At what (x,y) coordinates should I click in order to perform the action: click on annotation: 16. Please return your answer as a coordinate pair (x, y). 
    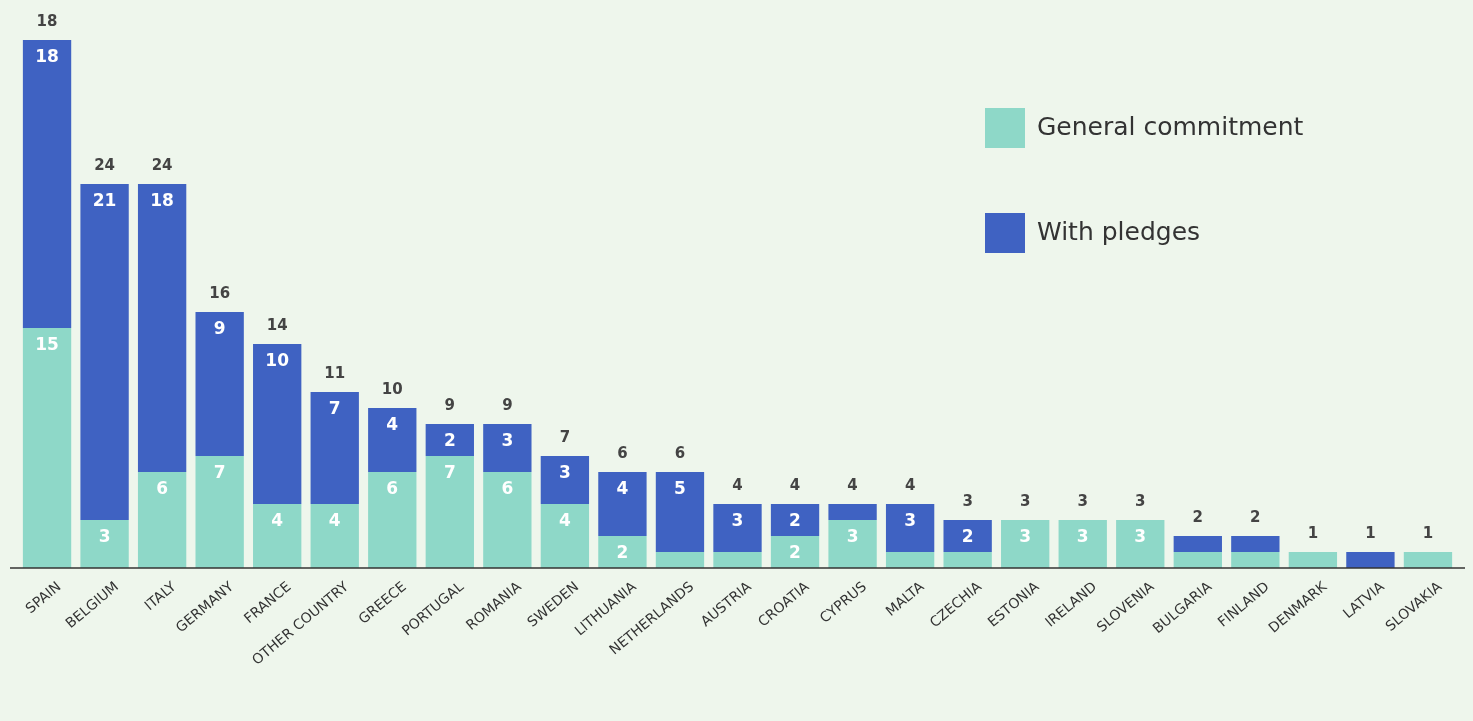
    Looking at the image, I should click on (220, 293).